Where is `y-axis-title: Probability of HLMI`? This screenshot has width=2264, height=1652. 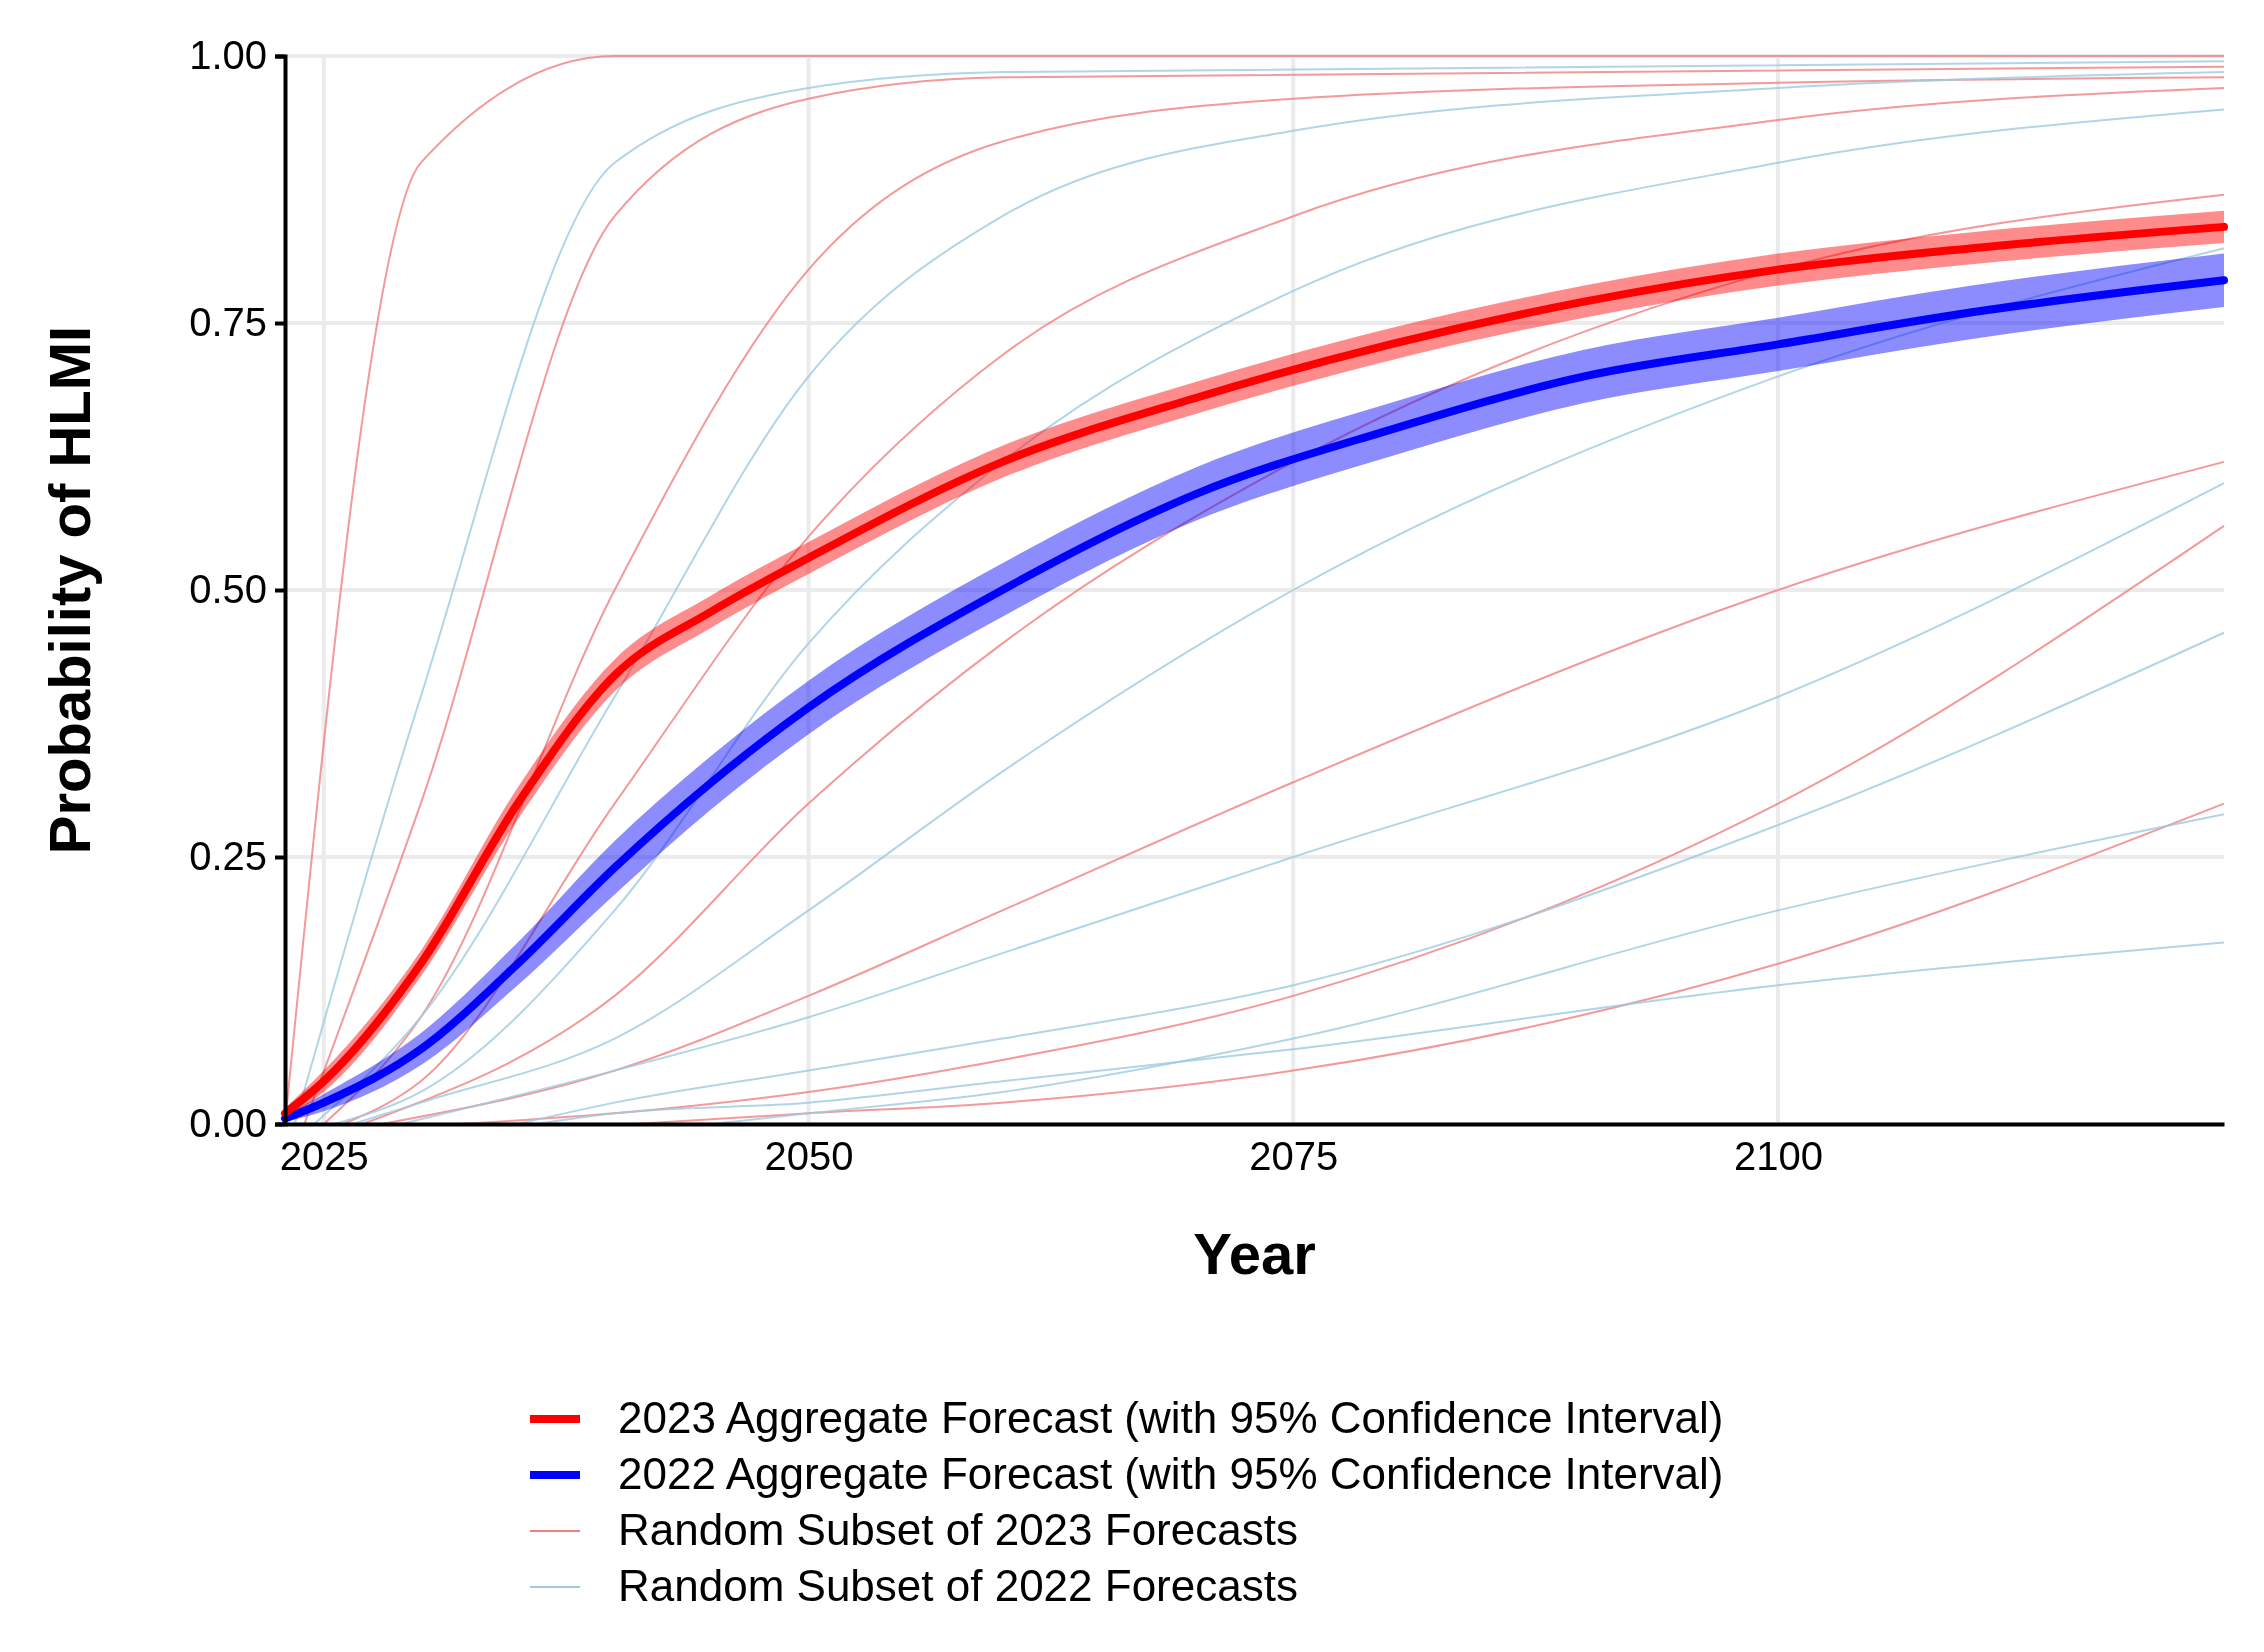
y-axis-title: Probability of HLMI is located at coordinates (69, 590).